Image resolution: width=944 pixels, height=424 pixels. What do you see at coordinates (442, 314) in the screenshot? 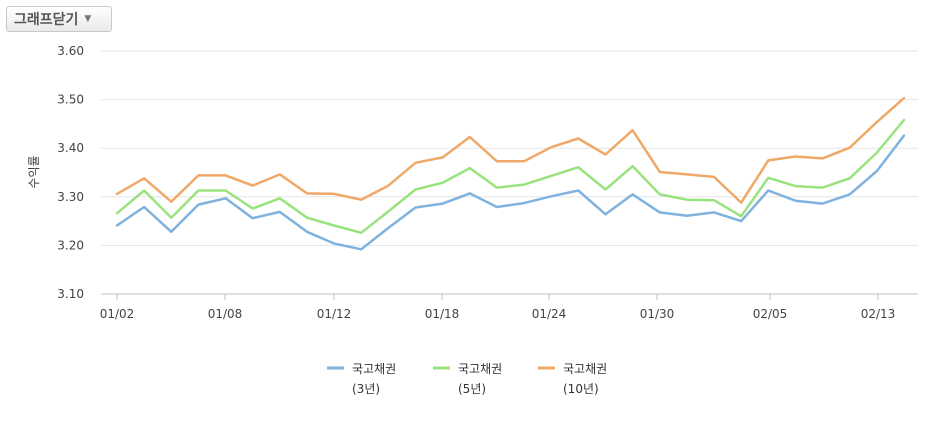
I see `x-tick-label: 01/18` at bounding box center [442, 314].